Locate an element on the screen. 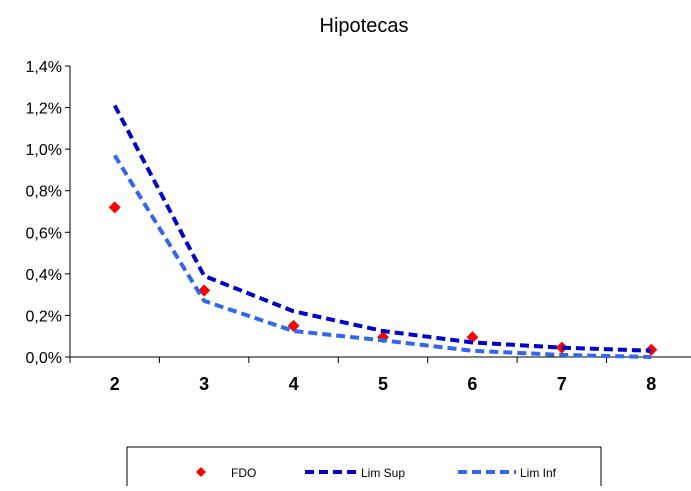  legend: FDO Lim Sup Lim Inf is located at coordinates (364, 468).